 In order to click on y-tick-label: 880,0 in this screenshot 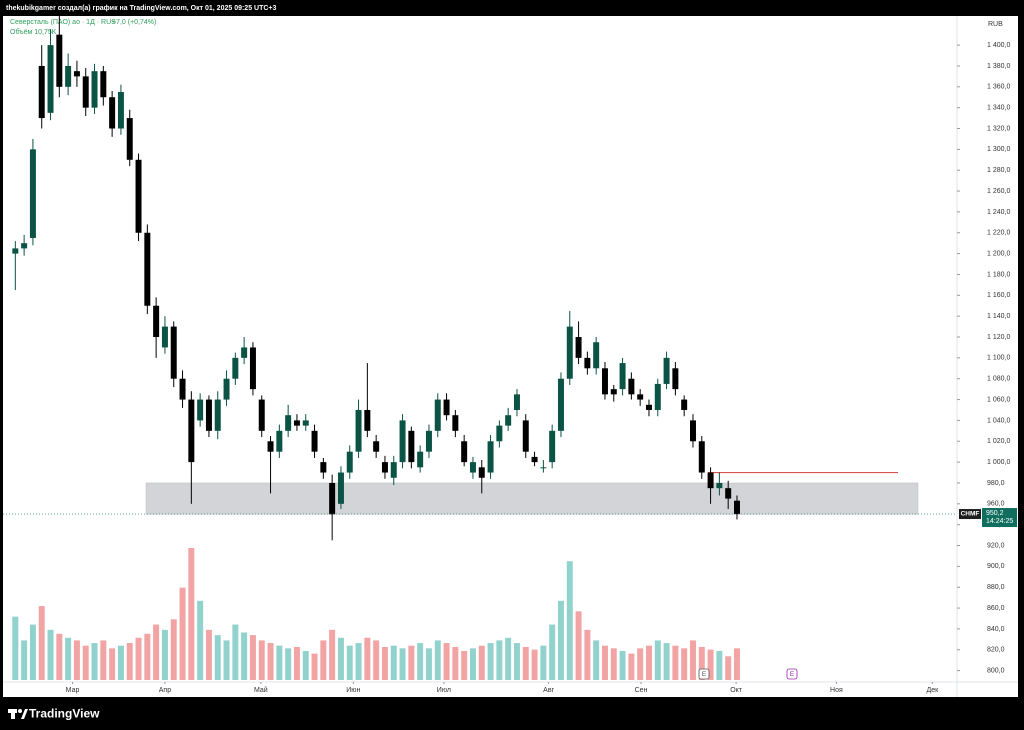, I will do `click(996, 587)`.